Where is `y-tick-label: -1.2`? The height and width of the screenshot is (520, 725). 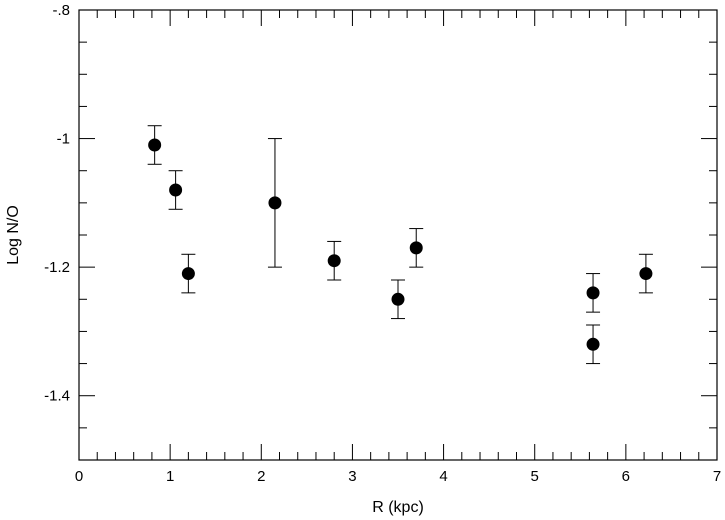
y-tick-label: -1.2 is located at coordinates (57, 267).